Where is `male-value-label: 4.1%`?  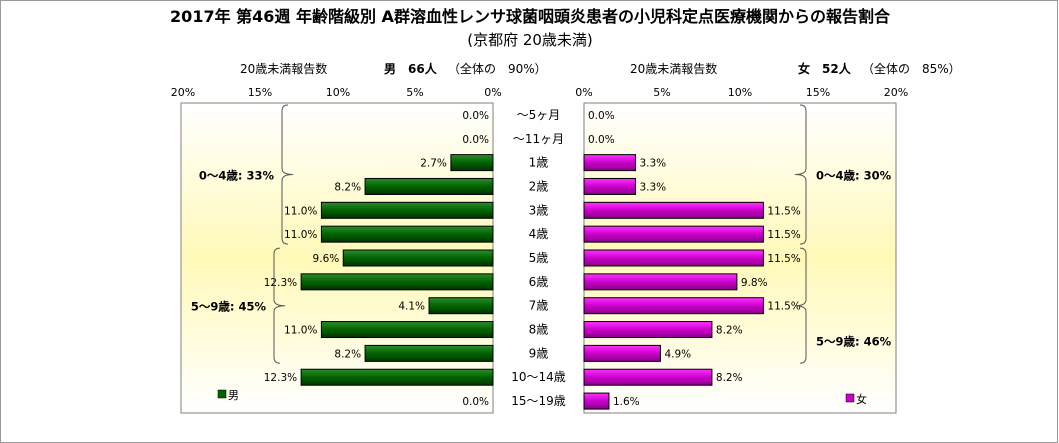 male-value-label: 4.1% is located at coordinates (411, 307).